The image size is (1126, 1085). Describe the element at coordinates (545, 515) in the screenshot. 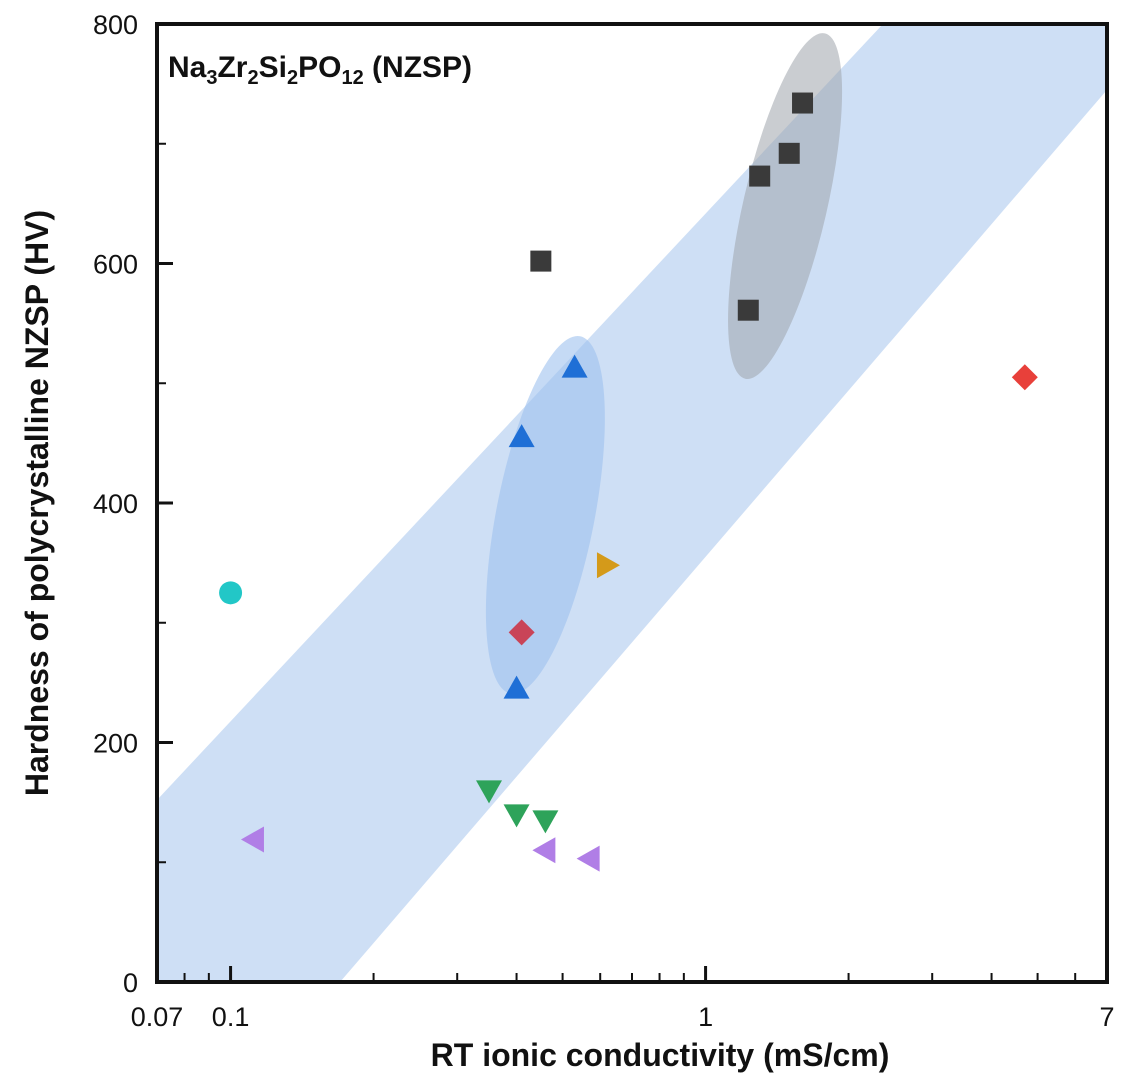

I see `ellipse-blue-cluster` at that location.